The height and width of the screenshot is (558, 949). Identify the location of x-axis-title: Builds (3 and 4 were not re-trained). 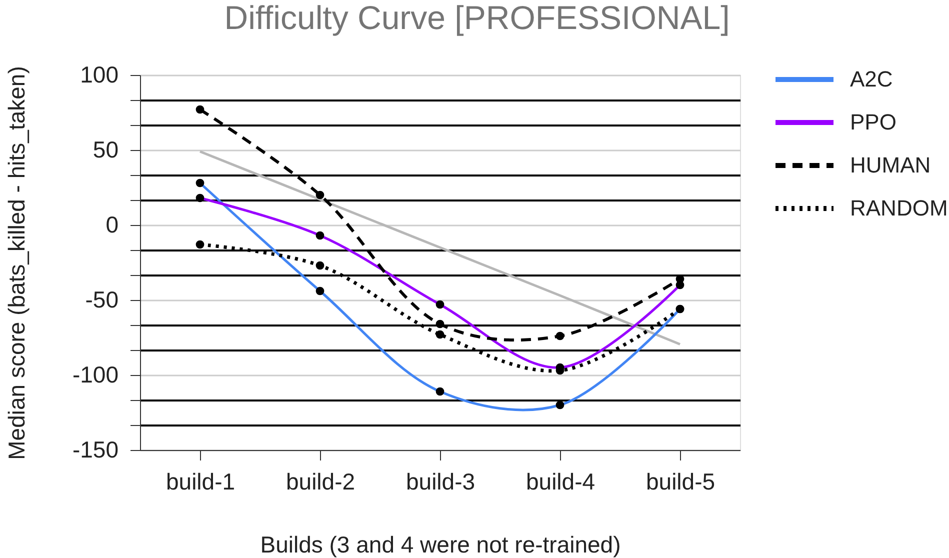
(440, 545).